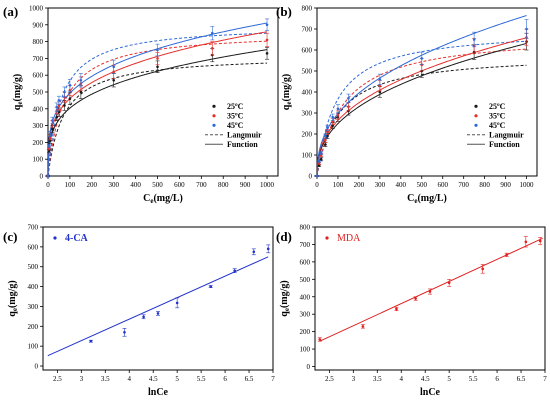  What do you see at coordinates (135, 185) in the screenshot?
I see `x-tick-label: 400` at bounding box center [135, 185].